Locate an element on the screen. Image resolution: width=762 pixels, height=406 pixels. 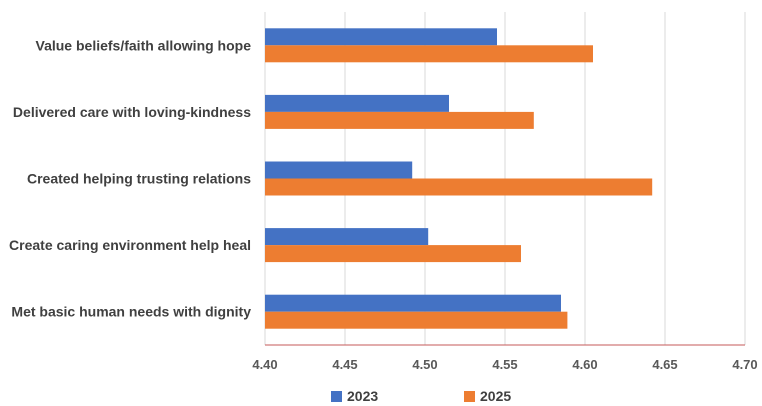
legend-swatch-2025 is located at coordinates (469, 396).